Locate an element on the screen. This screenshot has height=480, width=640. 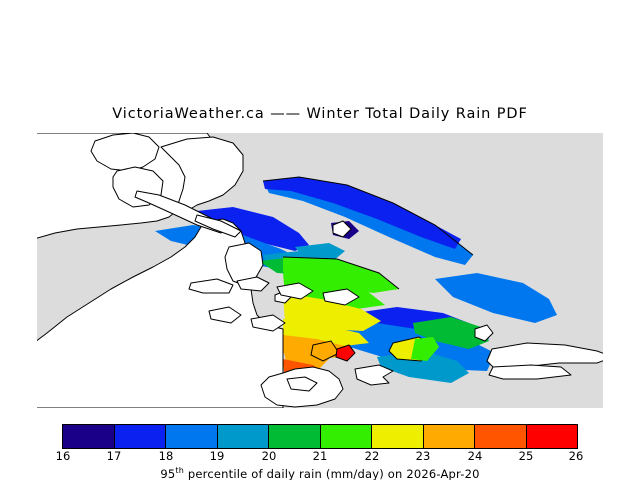
colorbar-tick-17: 17 is located at coordinates (114, 456).